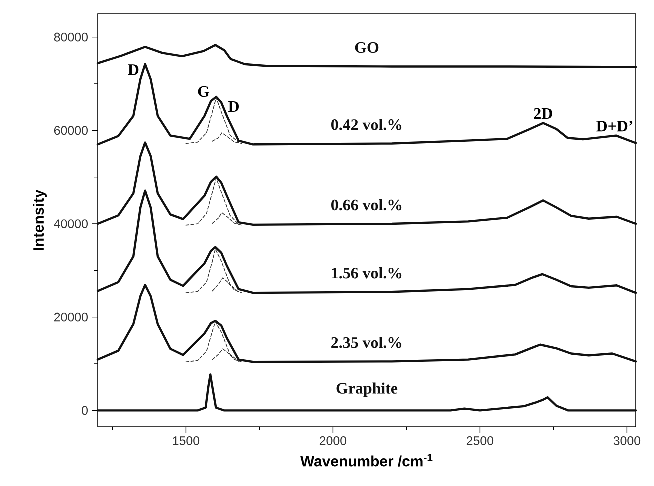  I want to click on y-tick-label: 20000, so click(71, 317).